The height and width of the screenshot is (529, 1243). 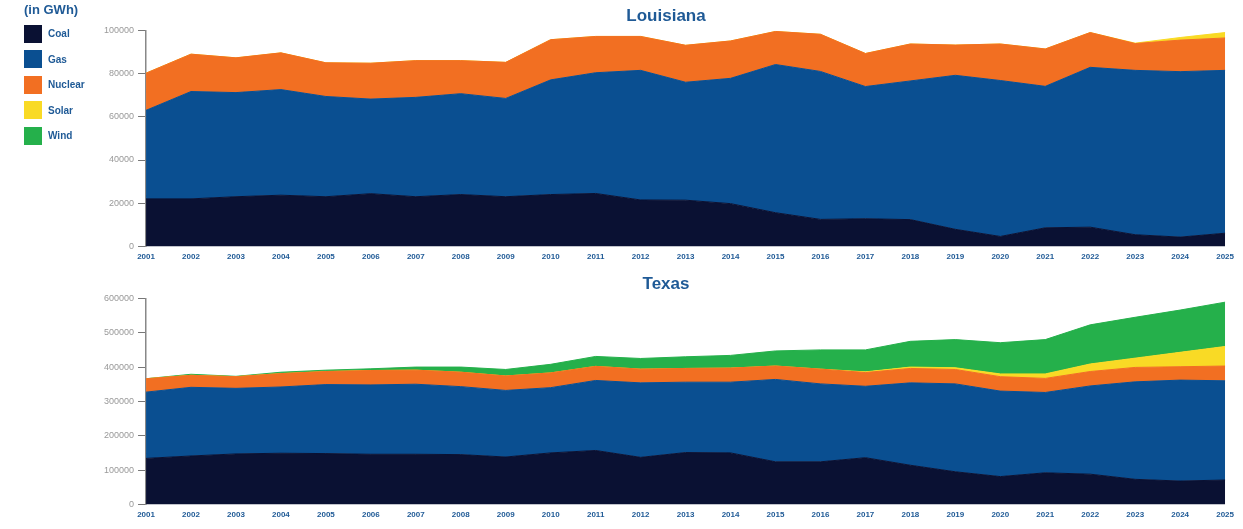 What do you see at coordinates (122, 159) in the screenshot?
I see `y-tick-label: 40000` at bounding box center [122, 159].